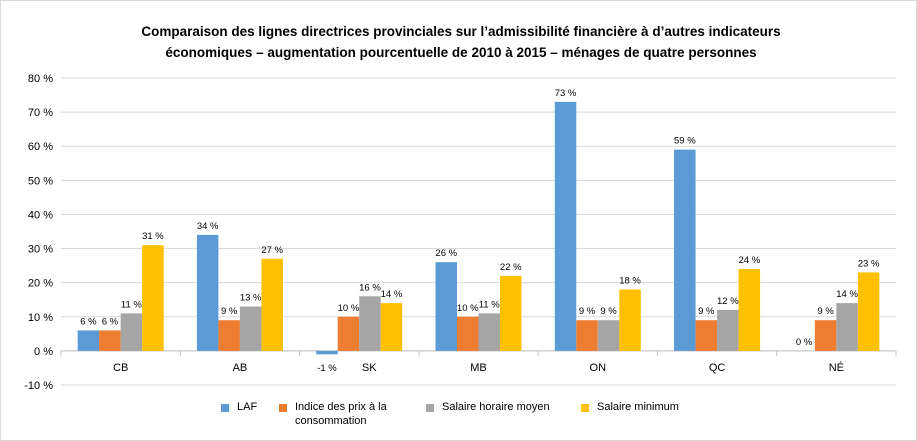 This screenshot has height=441, width=917. Describe the element at coordinates (836, 367) in the screenshot. I see `x-tick-label: NÉ` at that location.